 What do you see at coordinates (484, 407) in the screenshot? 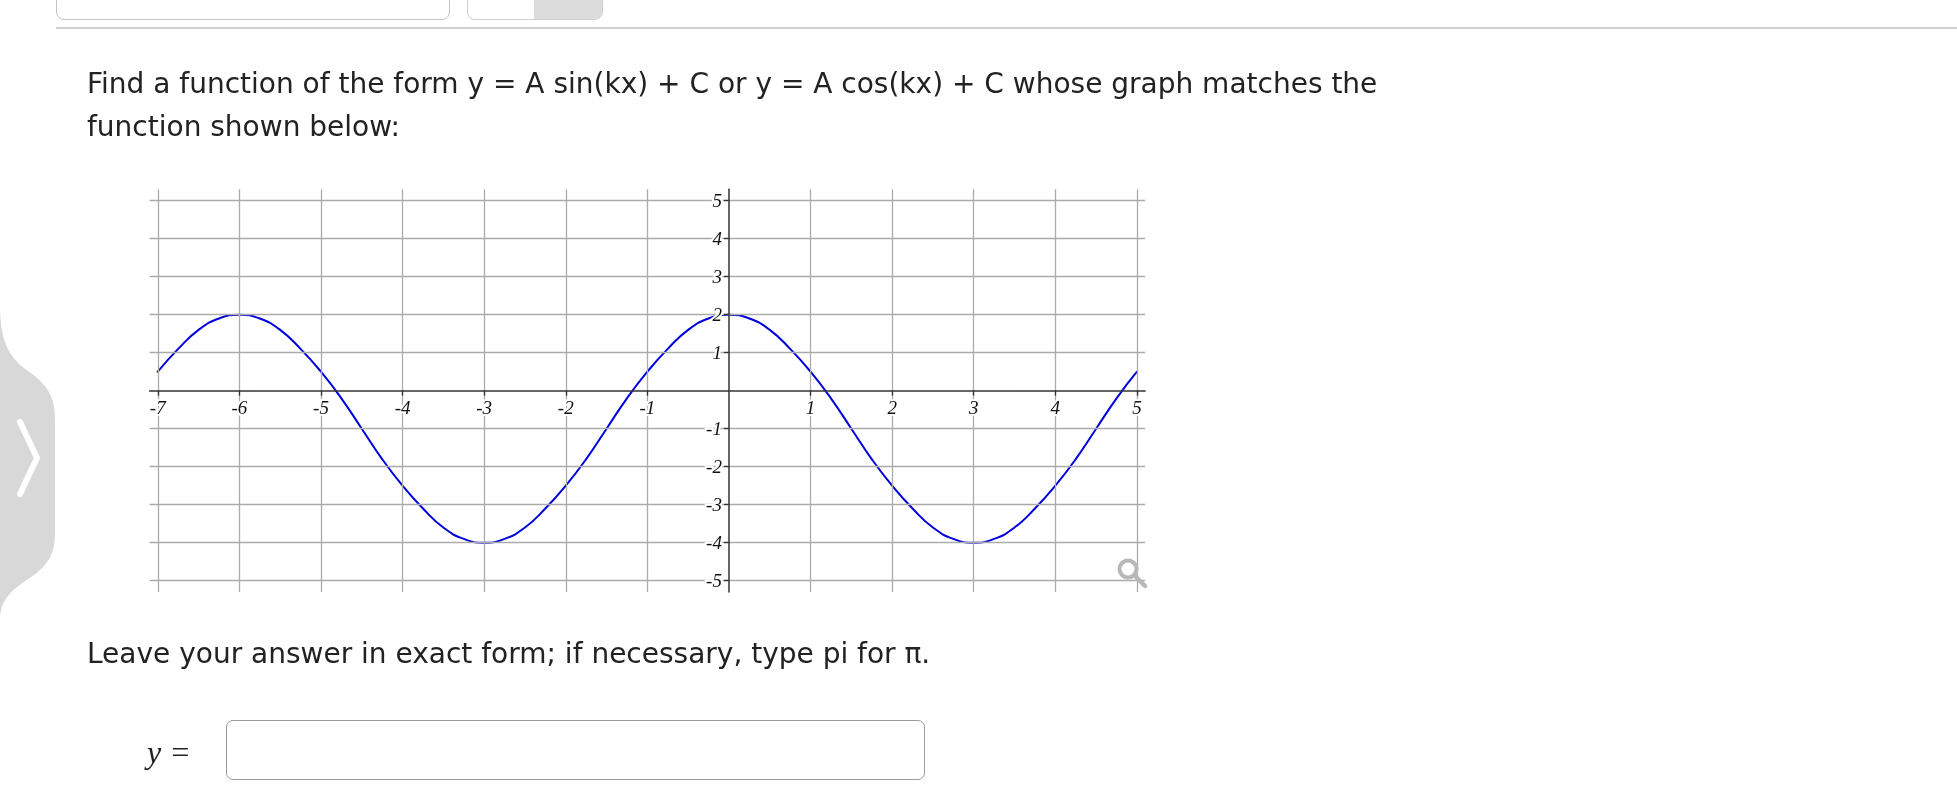
I see `x-tick-label: -3` at bounding box center [484, 407].